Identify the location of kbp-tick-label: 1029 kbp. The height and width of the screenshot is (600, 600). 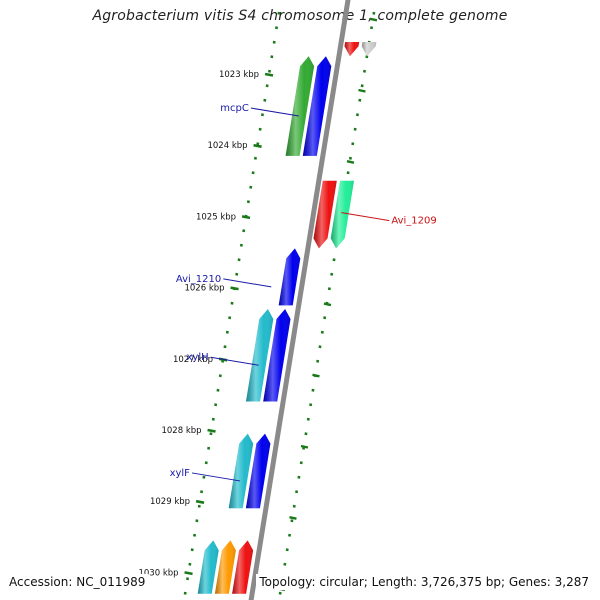
(170, 502).